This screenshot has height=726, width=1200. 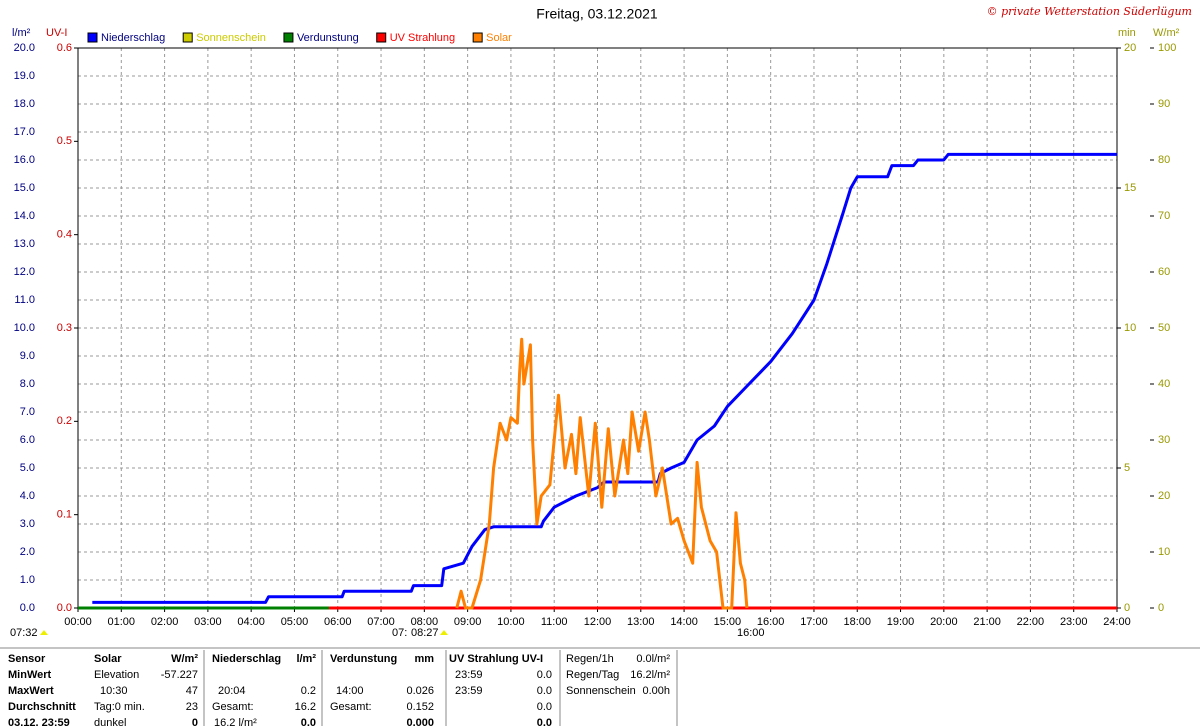 What do you see at coordinates (27, 440) in the screenshot?
I see `y-tick-label: 6.0` at bounding box center [27, 440].